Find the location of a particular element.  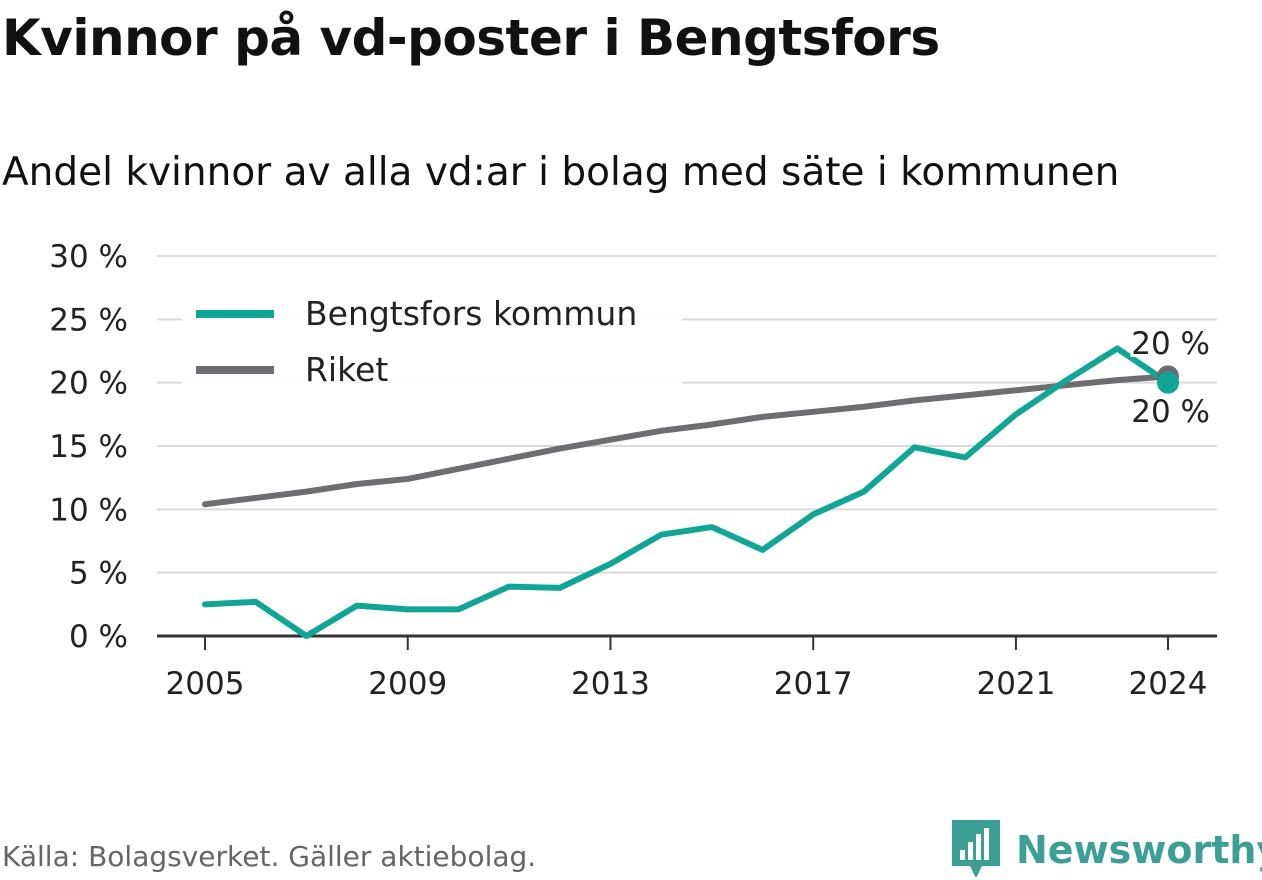

y-tick-label: 15 % is located at coordinates (88, 447).